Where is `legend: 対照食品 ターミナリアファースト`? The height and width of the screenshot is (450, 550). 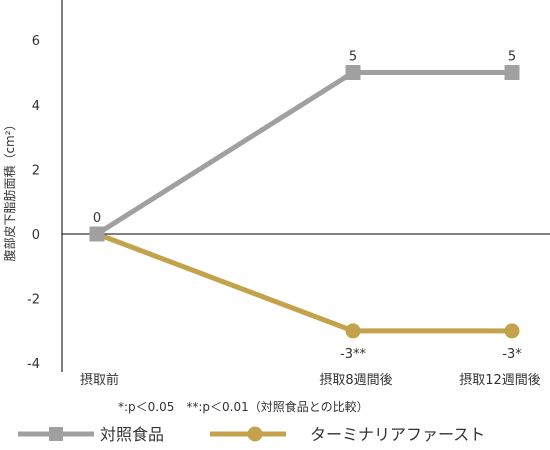 legend: 対照食品 ターミナリアファースト is located at coordinates (251, 434).